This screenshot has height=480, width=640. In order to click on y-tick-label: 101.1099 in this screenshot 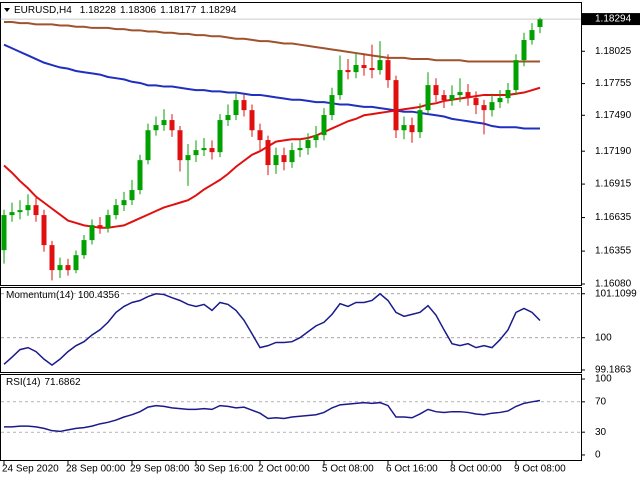, I will do `click(616, 293)`.